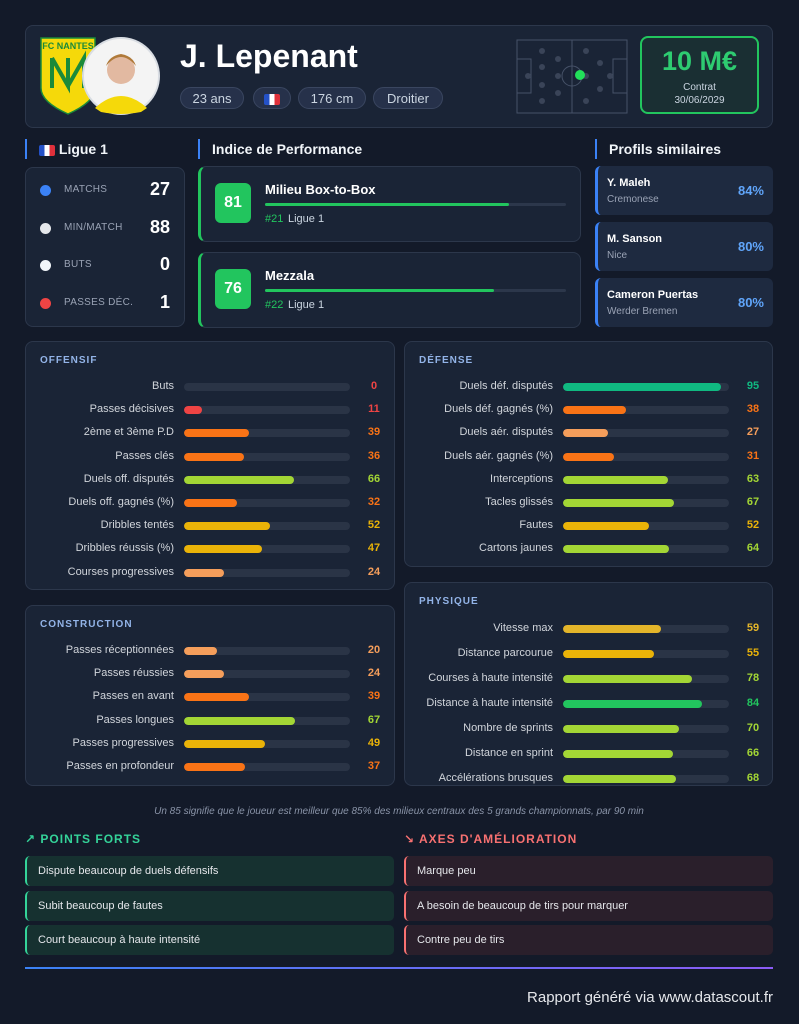  I want to click on metric-label: Passes progressives, so click(123, 742).